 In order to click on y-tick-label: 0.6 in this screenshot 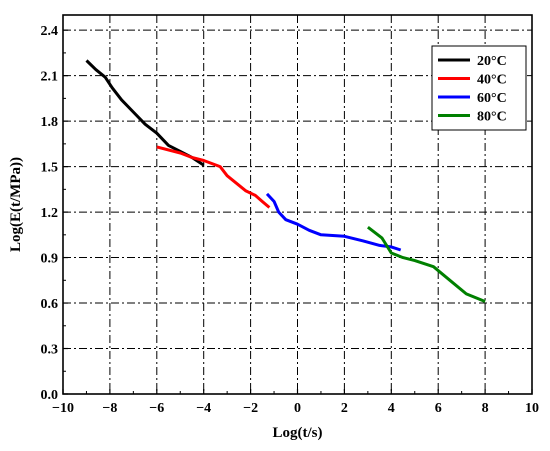, I will do `click(50, 304)`.